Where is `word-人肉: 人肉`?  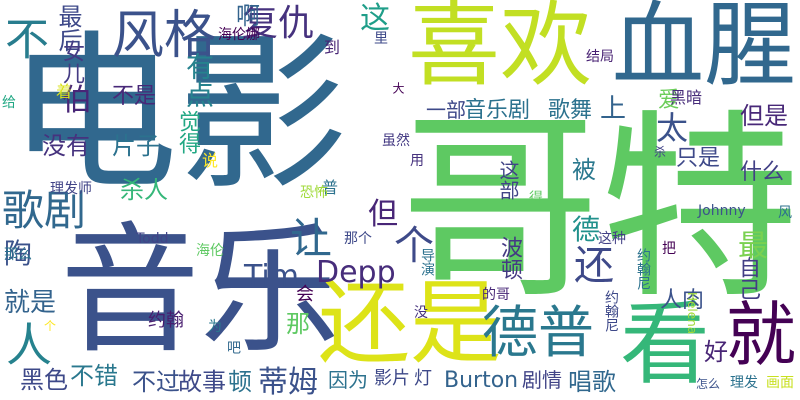
word-人肉: 人肉 is located at coordinates (682, 300).